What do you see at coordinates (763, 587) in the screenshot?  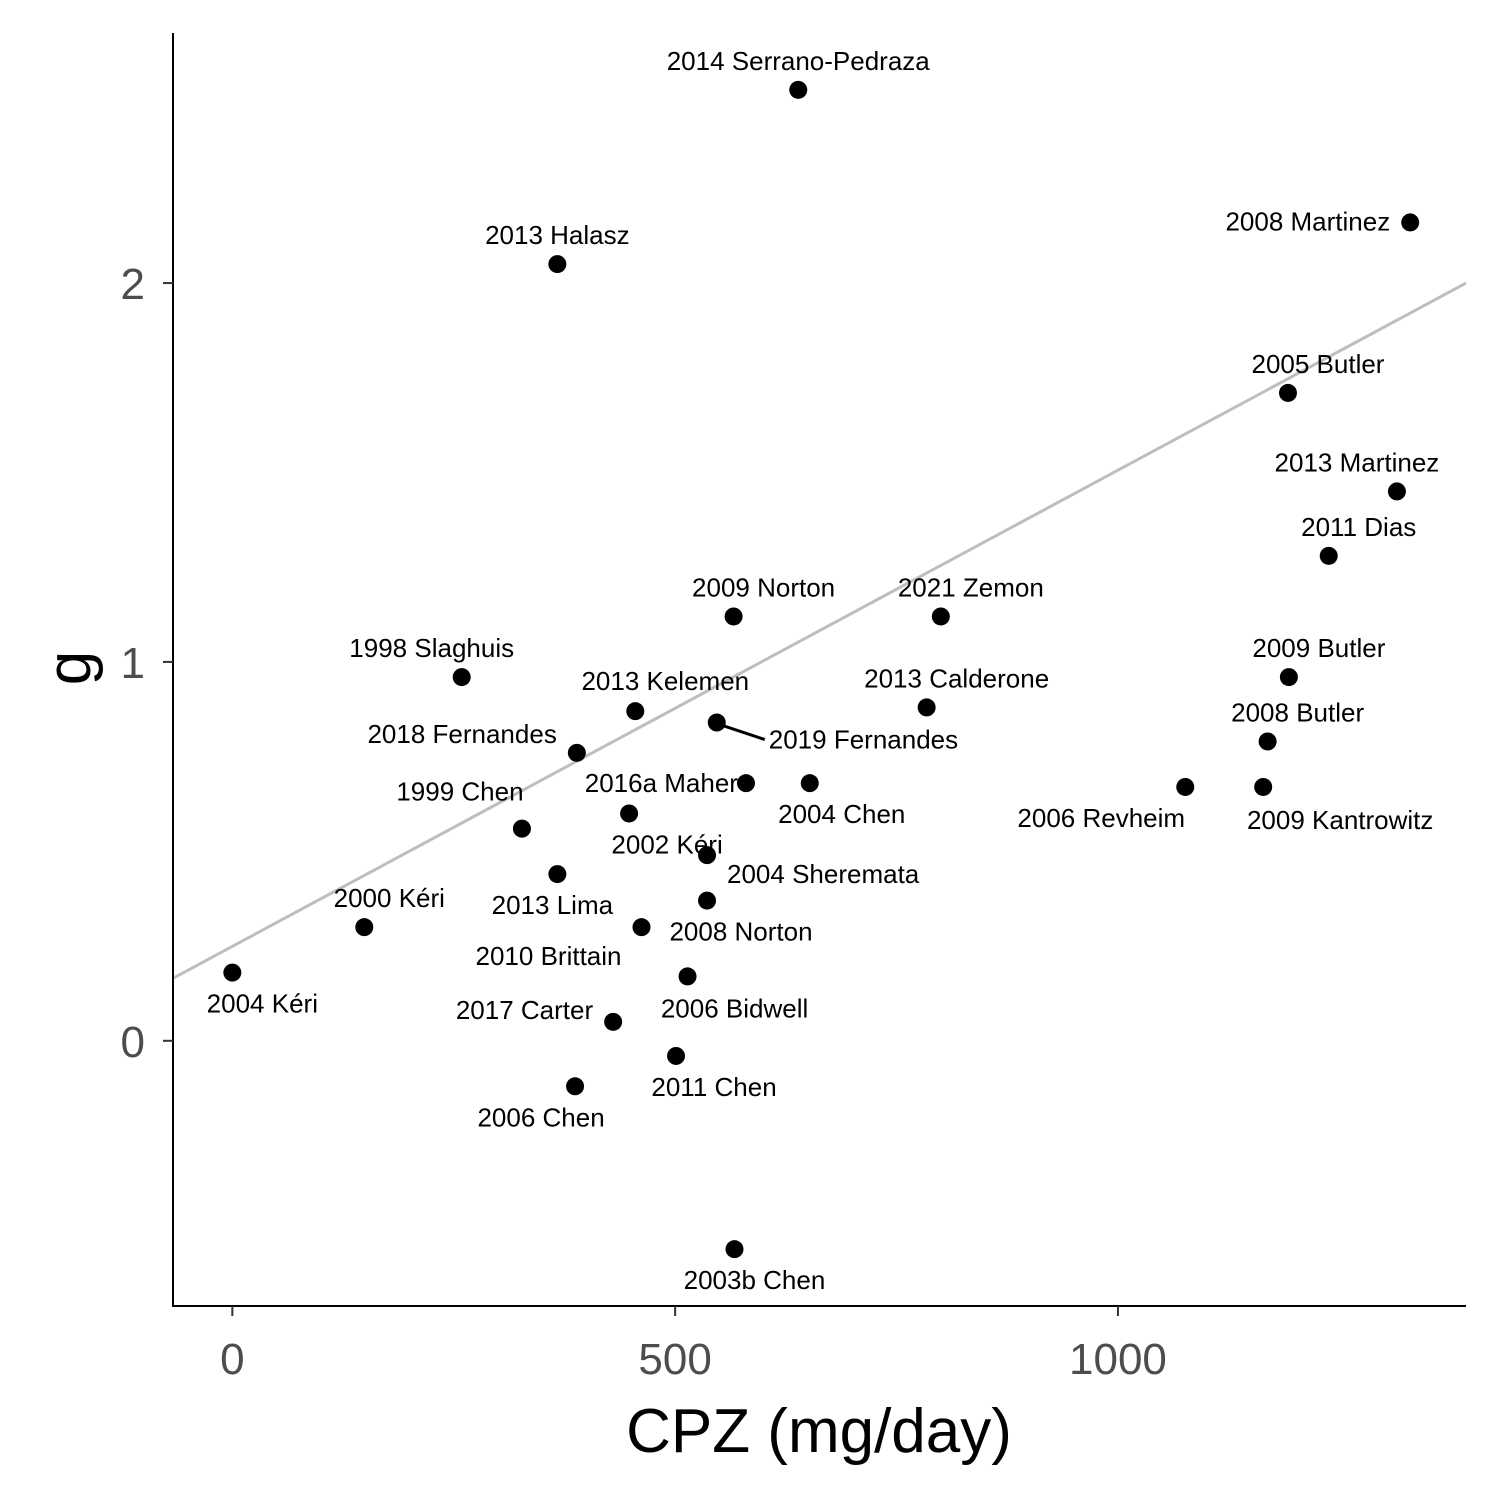 I see `point-label: 2009 Norton` at bounding box center [763, 587].